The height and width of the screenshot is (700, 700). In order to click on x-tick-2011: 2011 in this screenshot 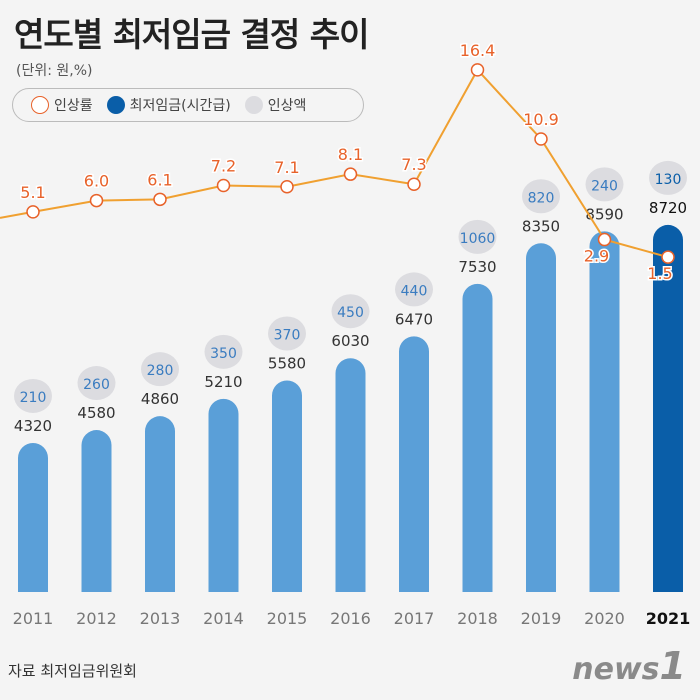, I will do `click(33, 618)`.